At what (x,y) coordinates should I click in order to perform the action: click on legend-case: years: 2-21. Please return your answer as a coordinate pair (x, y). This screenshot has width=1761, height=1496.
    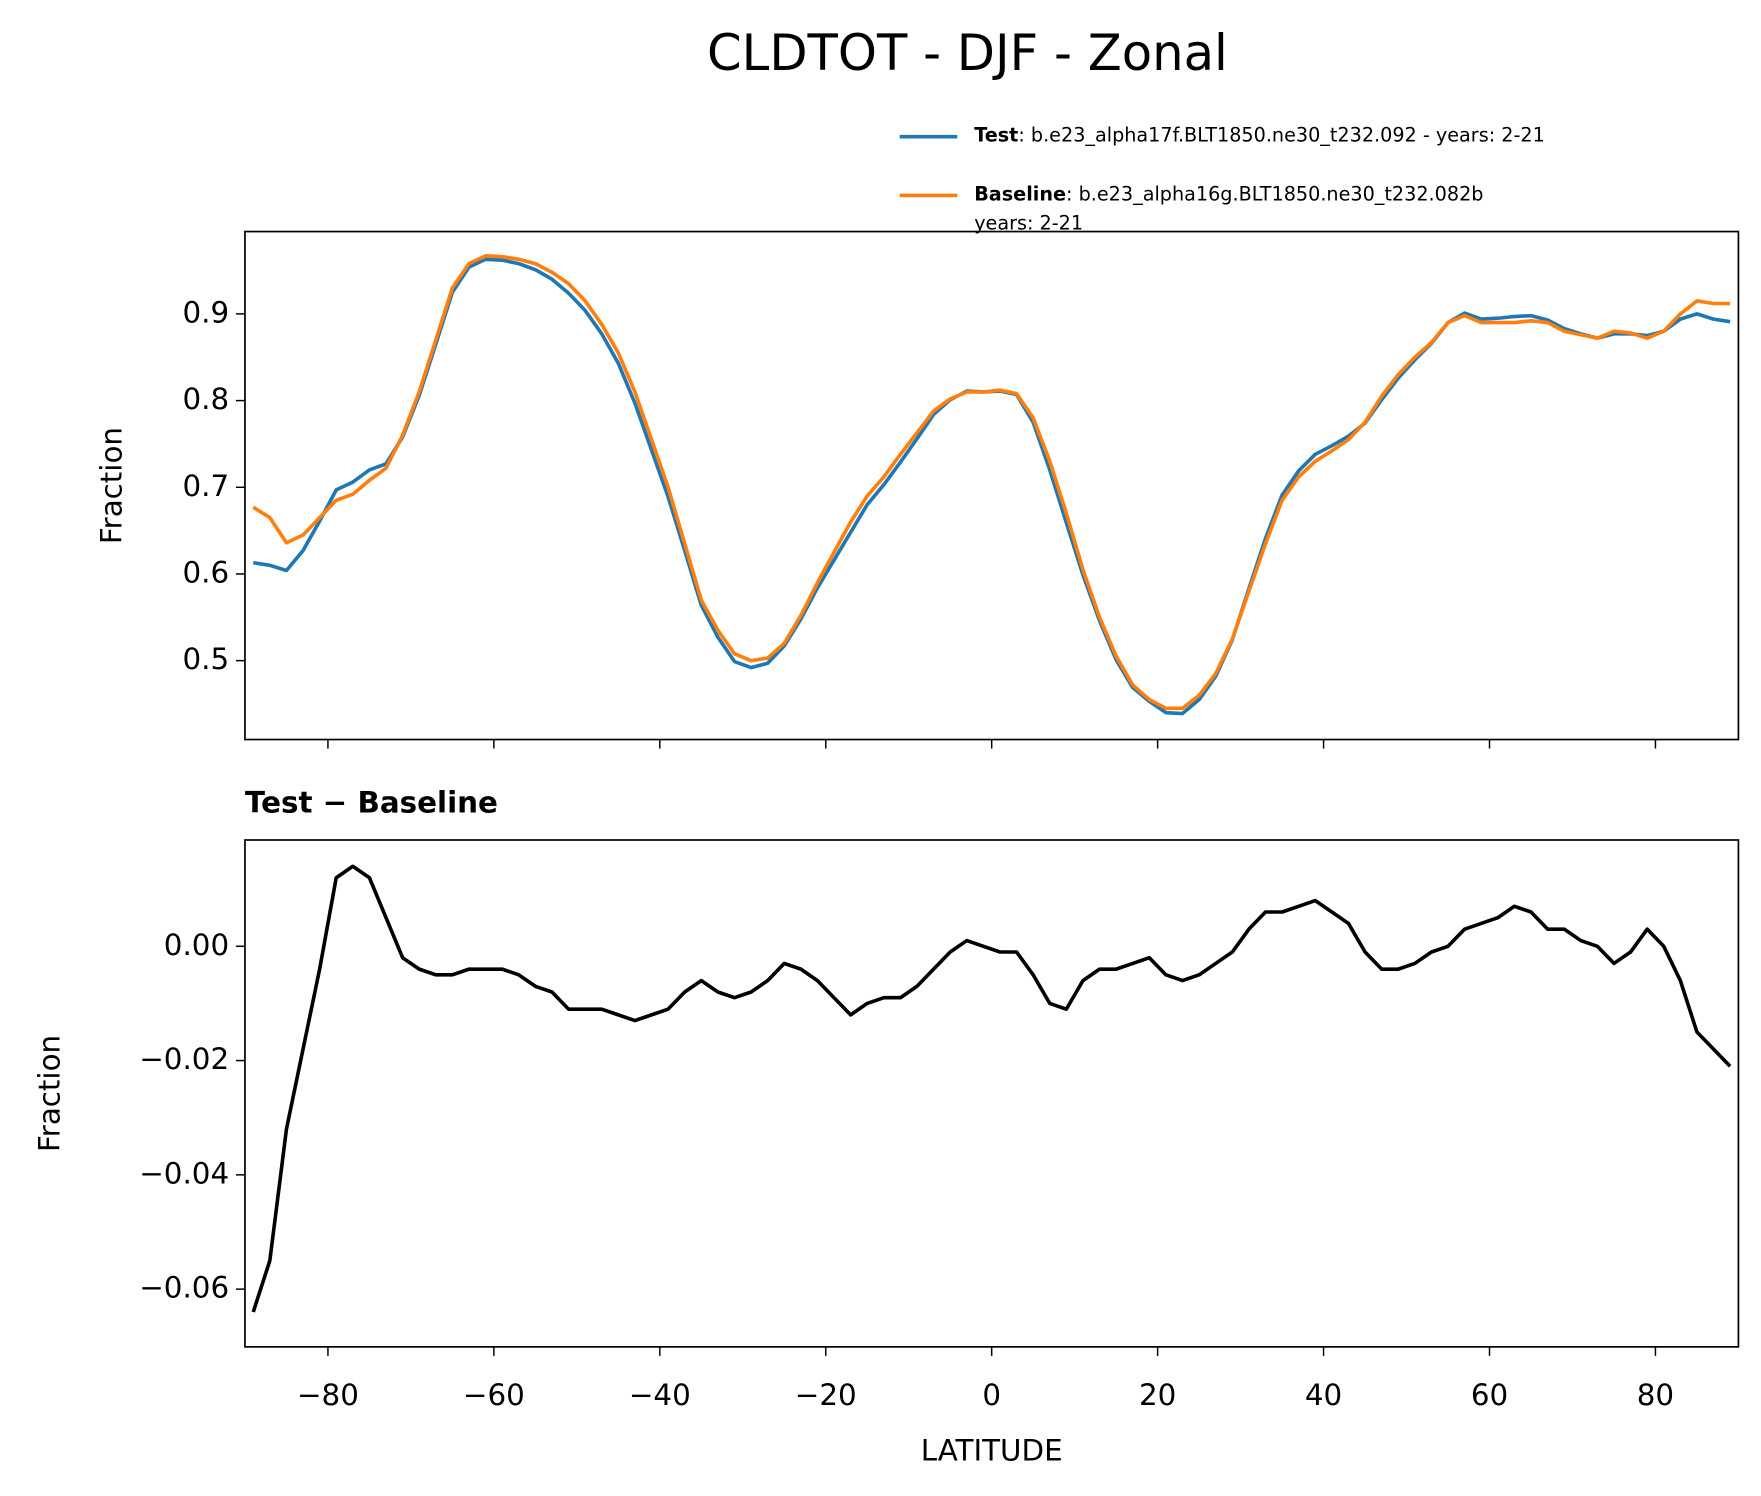
    Looking at the image, I should click on (1028, 222).